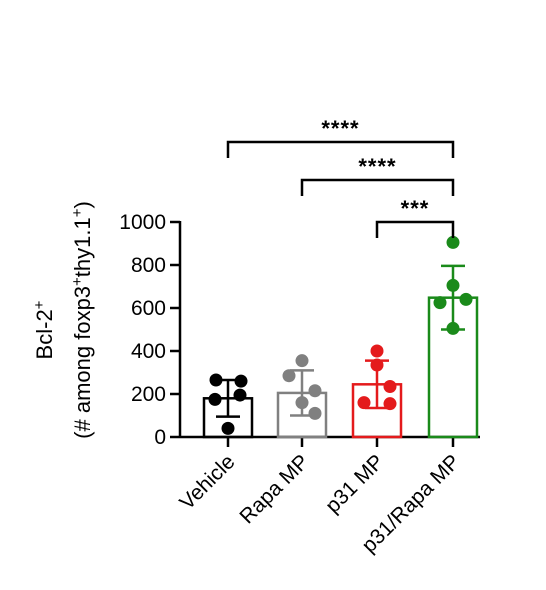 This screenshot has height=590, width=546. I want to click on significance-label-2: ****, so click(377, 166).